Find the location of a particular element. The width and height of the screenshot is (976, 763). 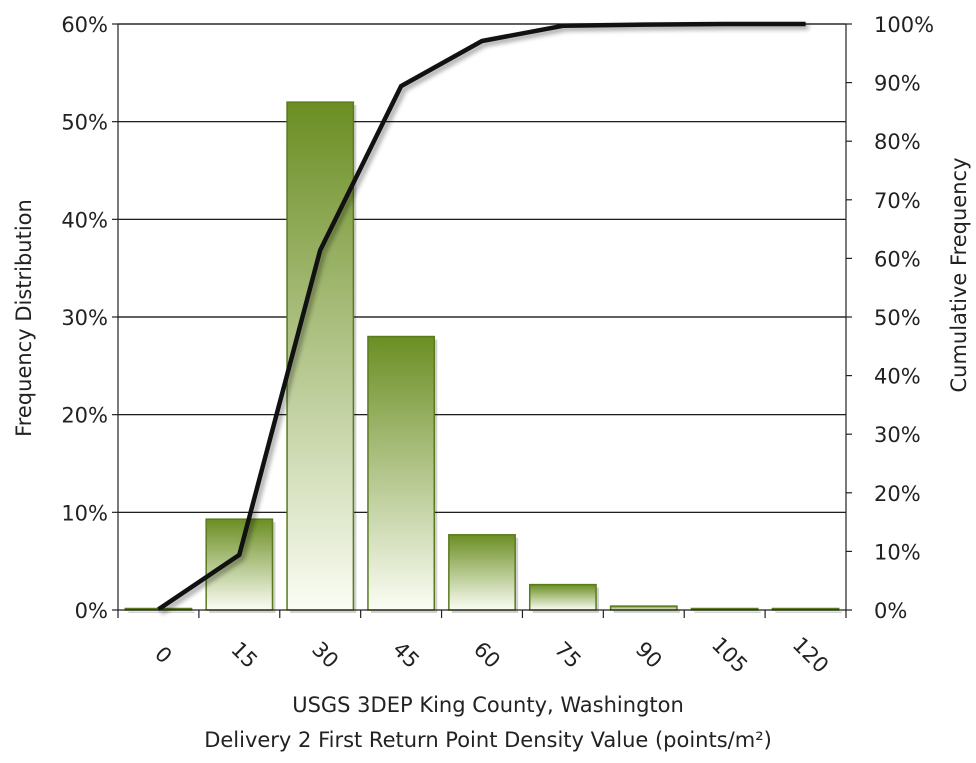

left-axis-ticks: 0% 10% 20% 30% 40% 50% 60% is located at coordinates (89, 318).